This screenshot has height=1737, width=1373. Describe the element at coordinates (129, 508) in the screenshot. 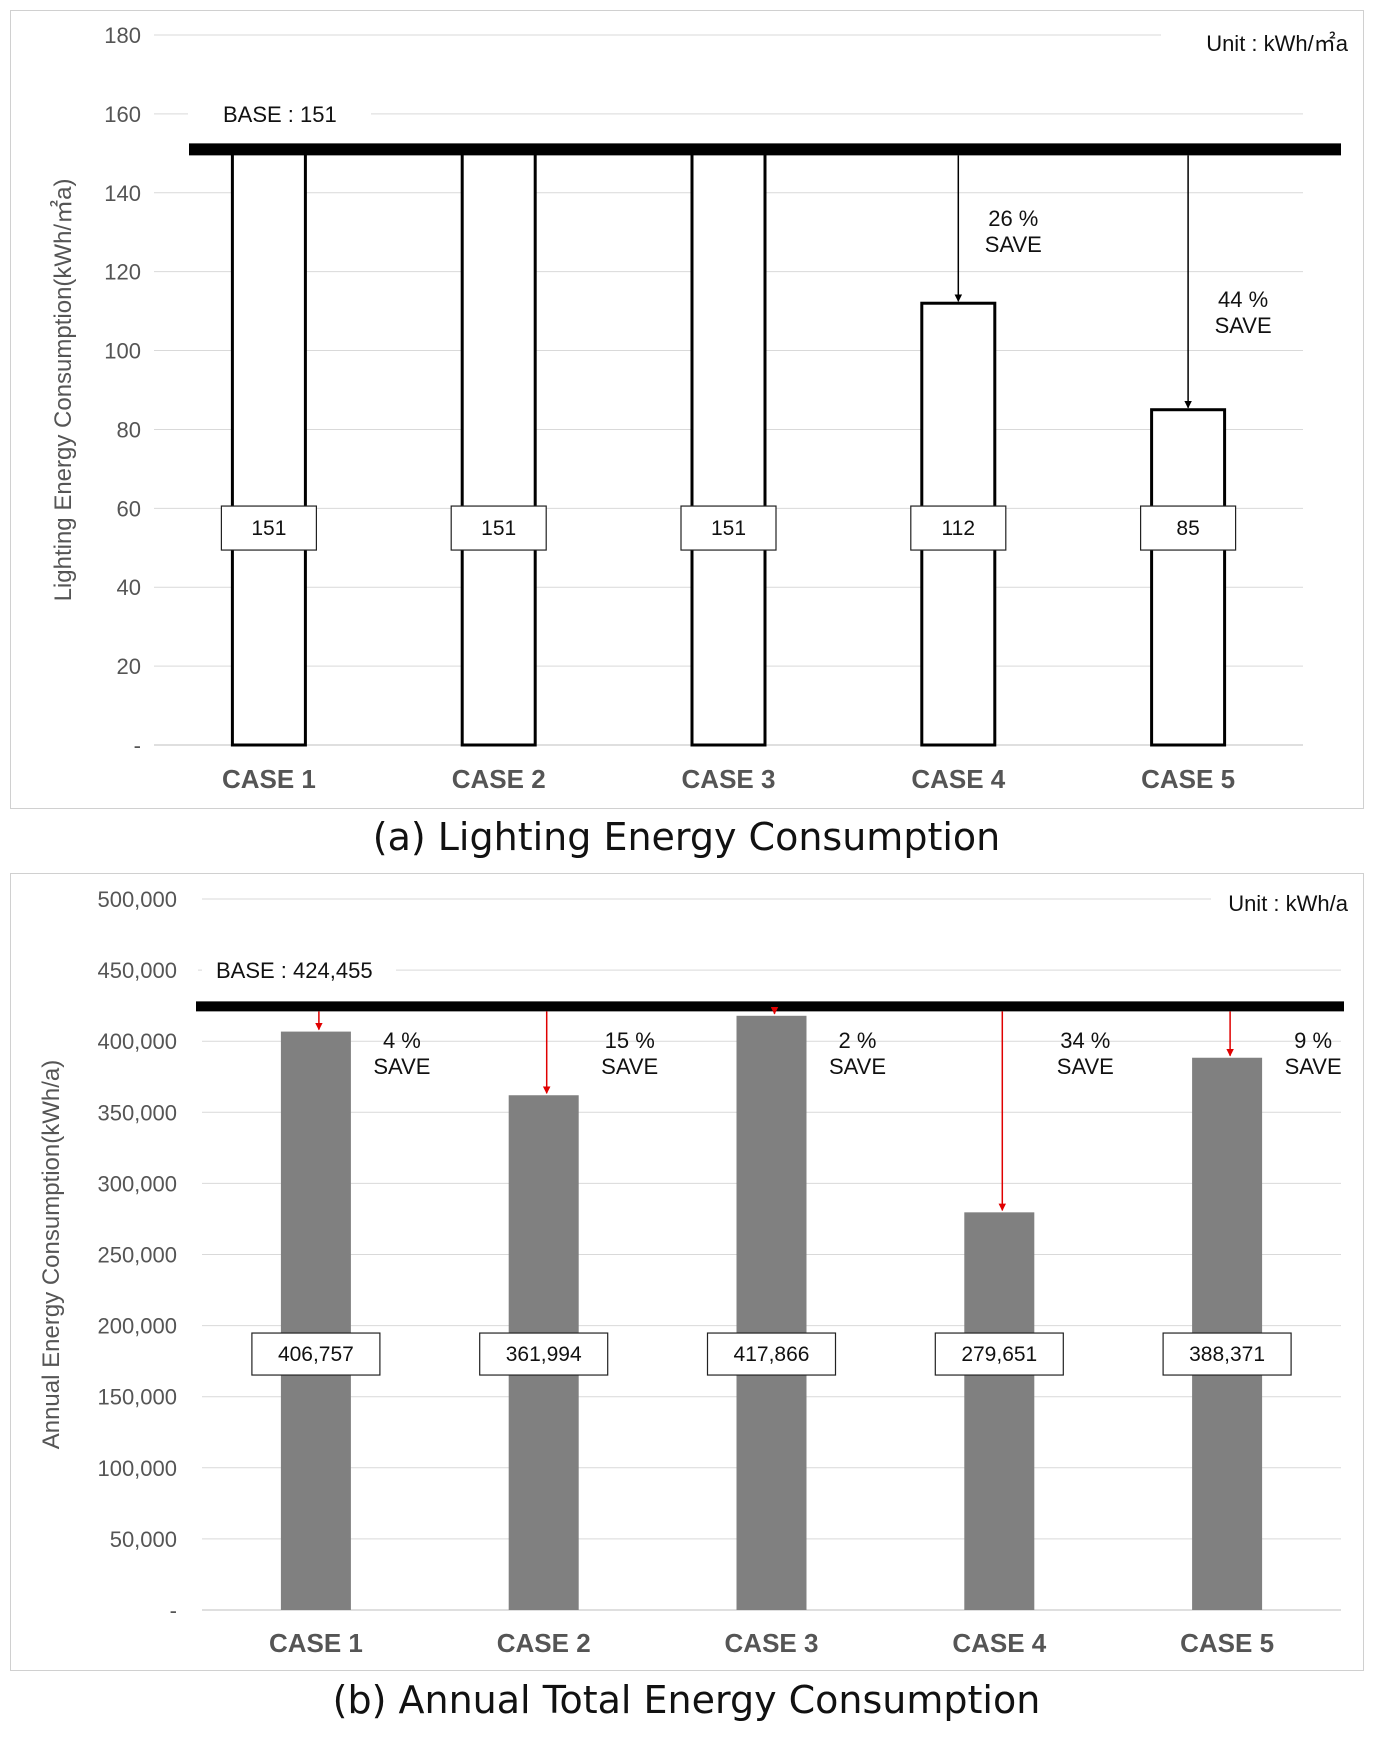

I see `y-tick-label: 60` at that location.